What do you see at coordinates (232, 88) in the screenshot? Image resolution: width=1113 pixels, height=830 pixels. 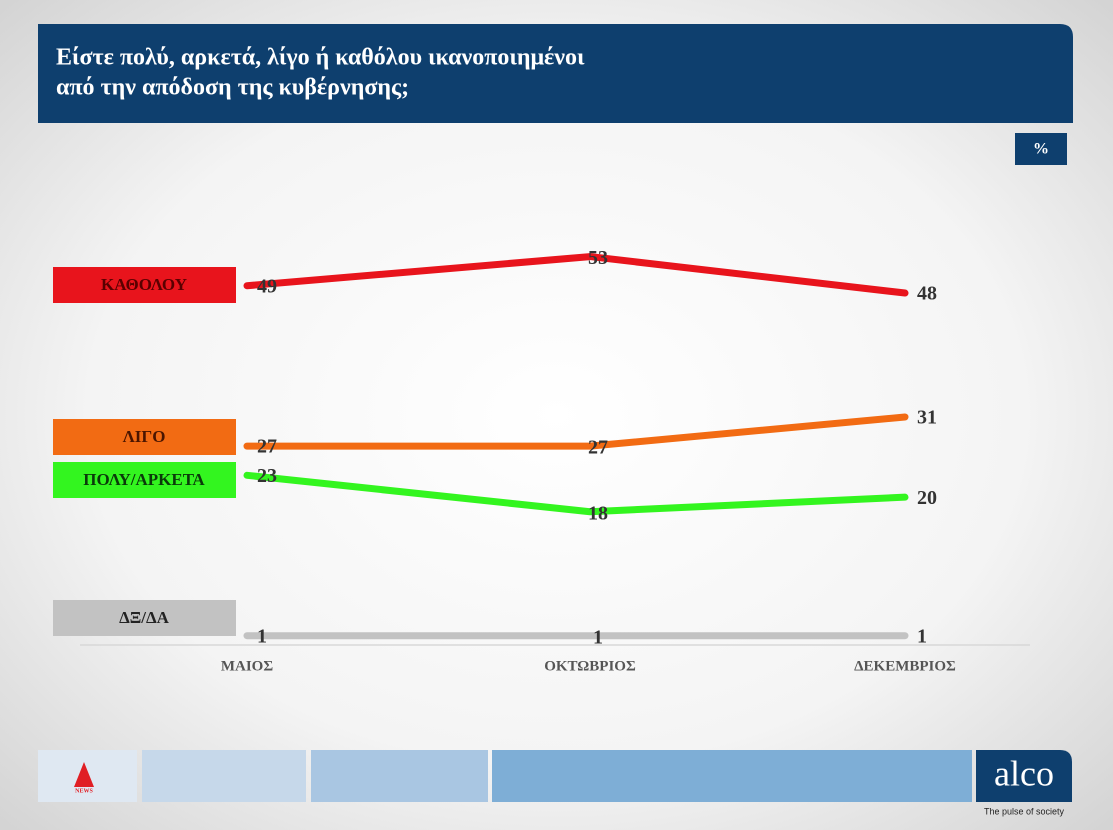 I see `chart-title: από την απόδοση της κυβέρνησης;` at bounding box center [232, 88].